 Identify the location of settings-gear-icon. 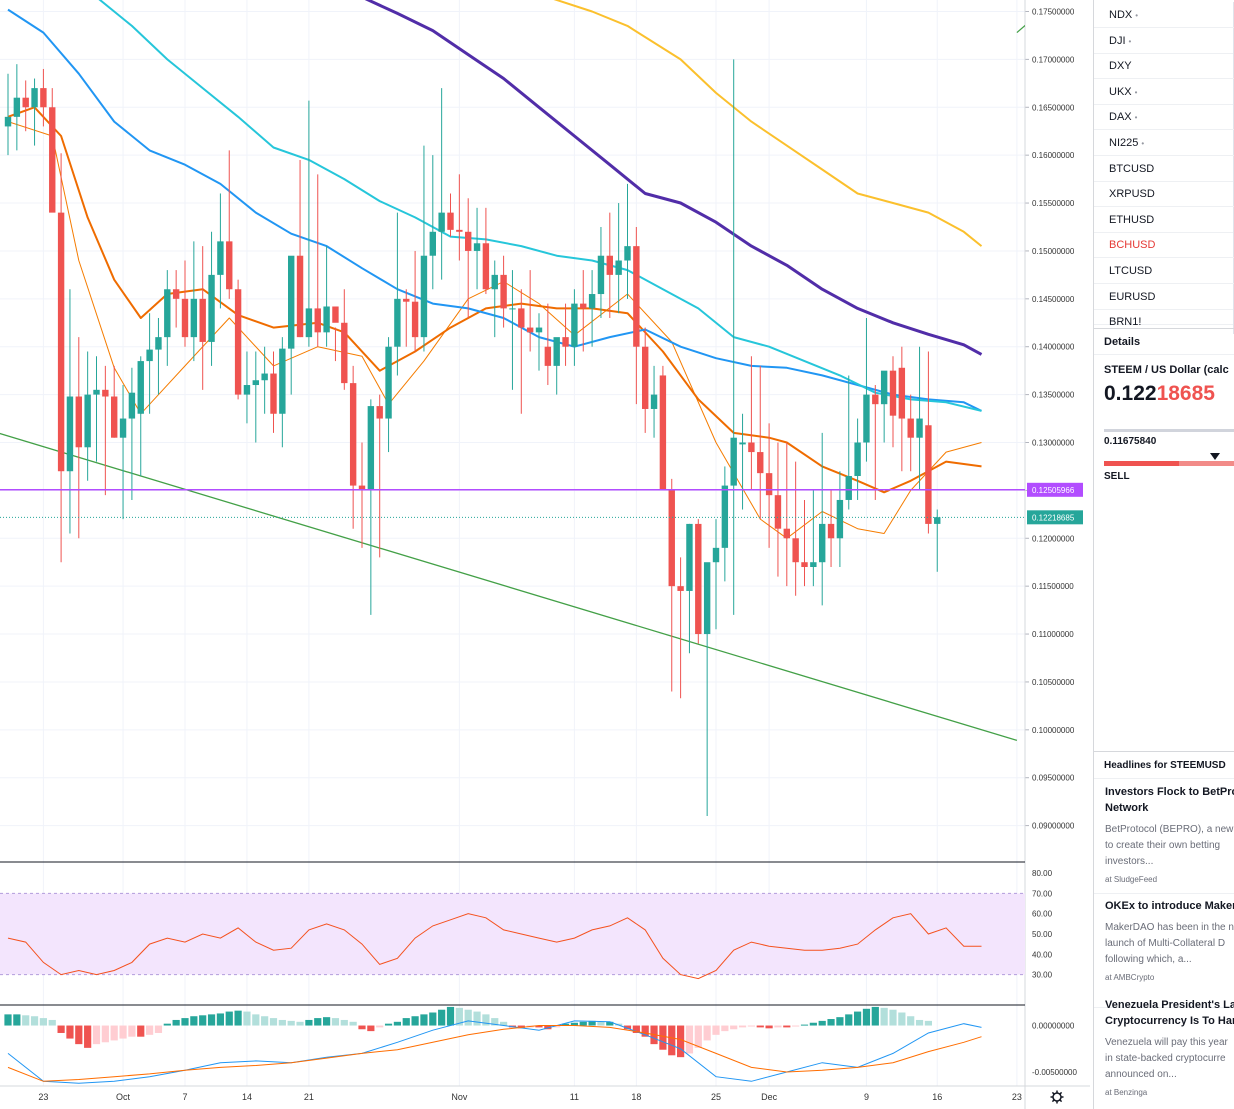
(1057, 1097).